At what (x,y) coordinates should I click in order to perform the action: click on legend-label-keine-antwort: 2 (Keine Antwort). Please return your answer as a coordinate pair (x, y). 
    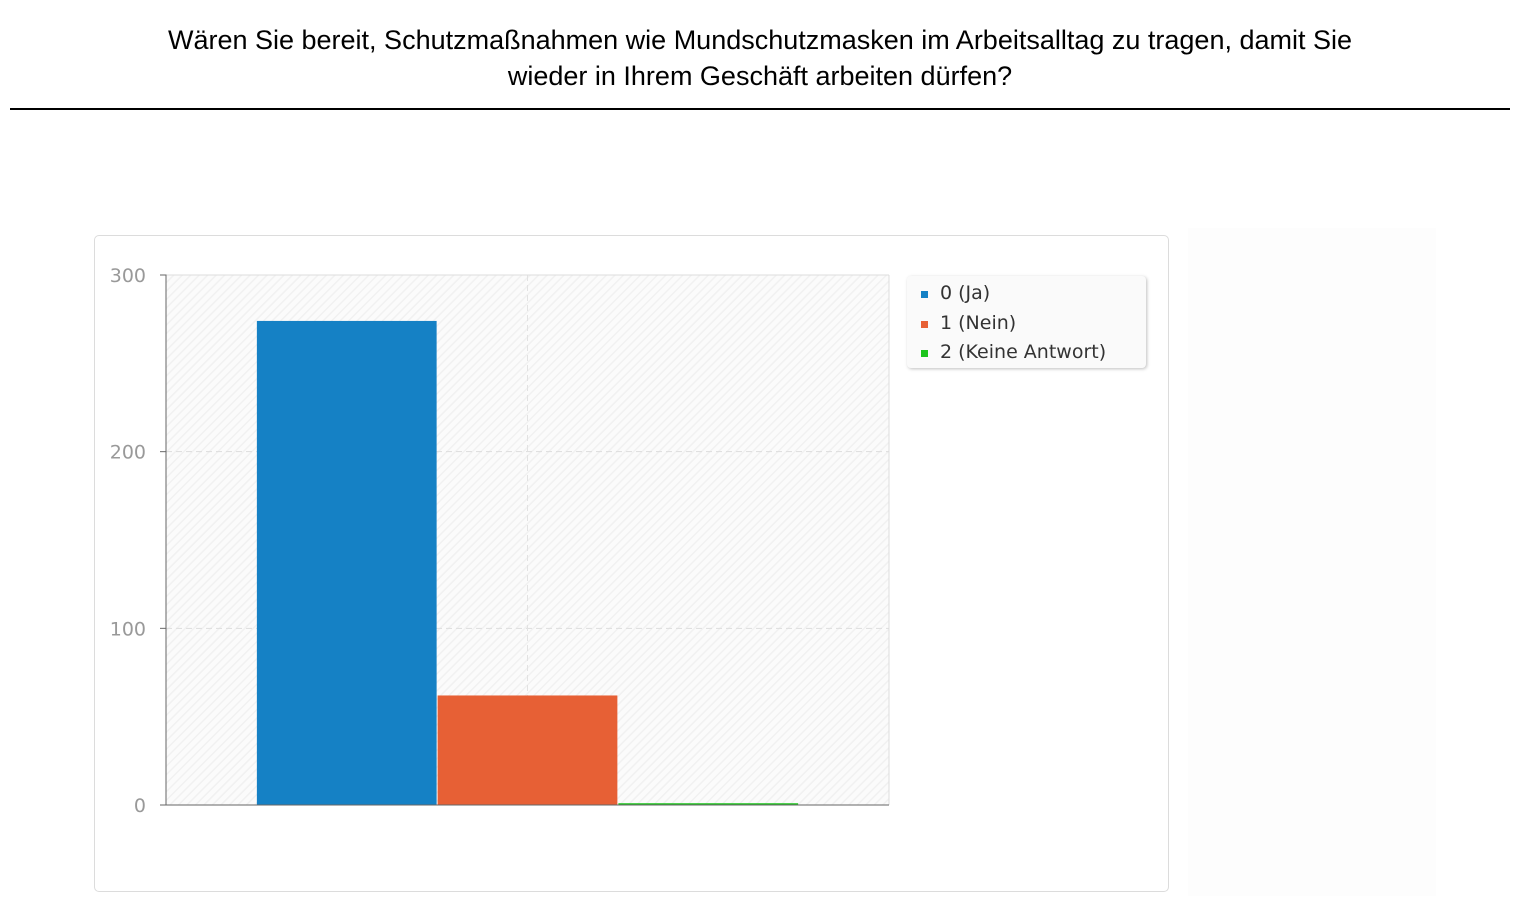
    Looking at the image, I should click on (1023, 352).